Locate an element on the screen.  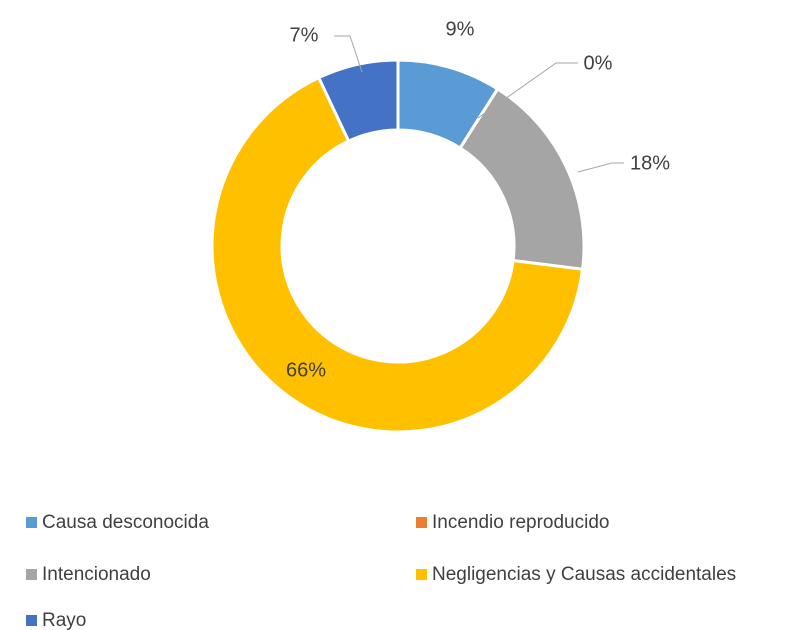
legend-label: Negligencias y Causas accidentales is located at coordinates (584, 574).